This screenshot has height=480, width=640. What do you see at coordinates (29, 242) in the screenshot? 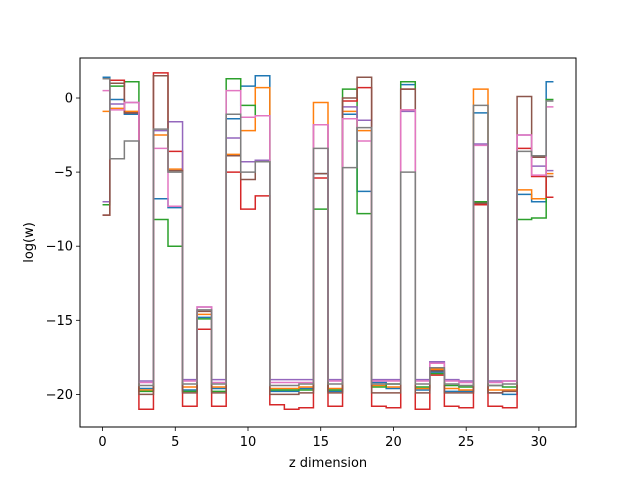
I see `y-axis-label: log(w)` at bounding box center [29, 242].